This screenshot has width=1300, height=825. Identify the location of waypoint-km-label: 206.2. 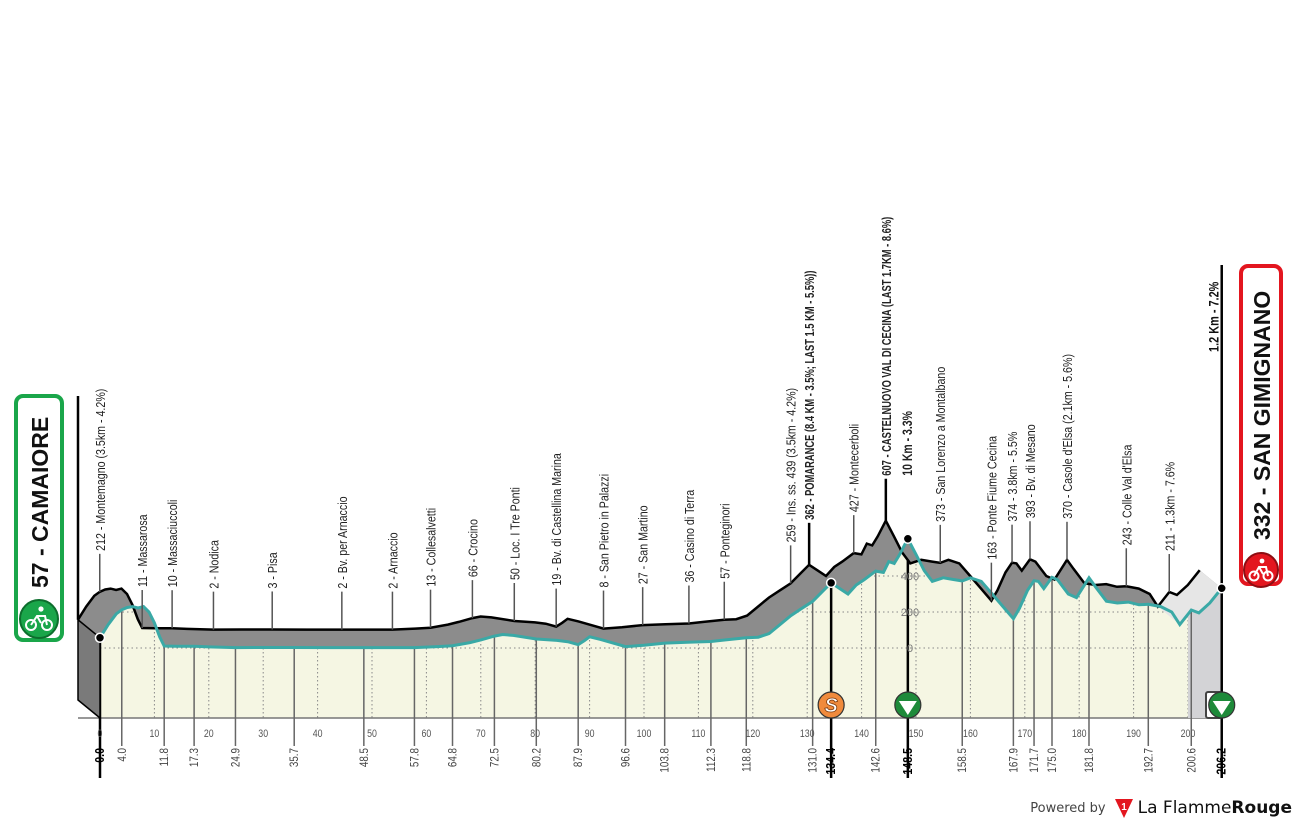
(1221, 761).